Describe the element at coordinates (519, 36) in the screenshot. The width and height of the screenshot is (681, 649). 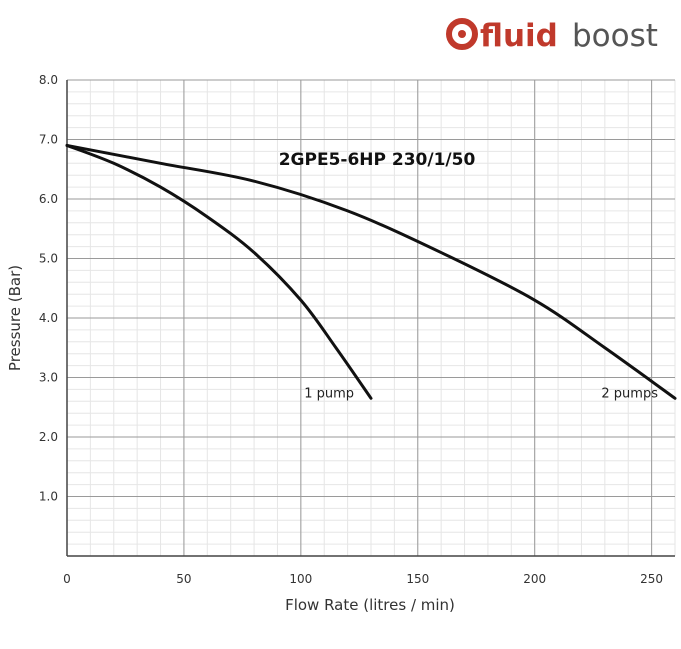
I see `brand-name-bold: fluid` at that location.